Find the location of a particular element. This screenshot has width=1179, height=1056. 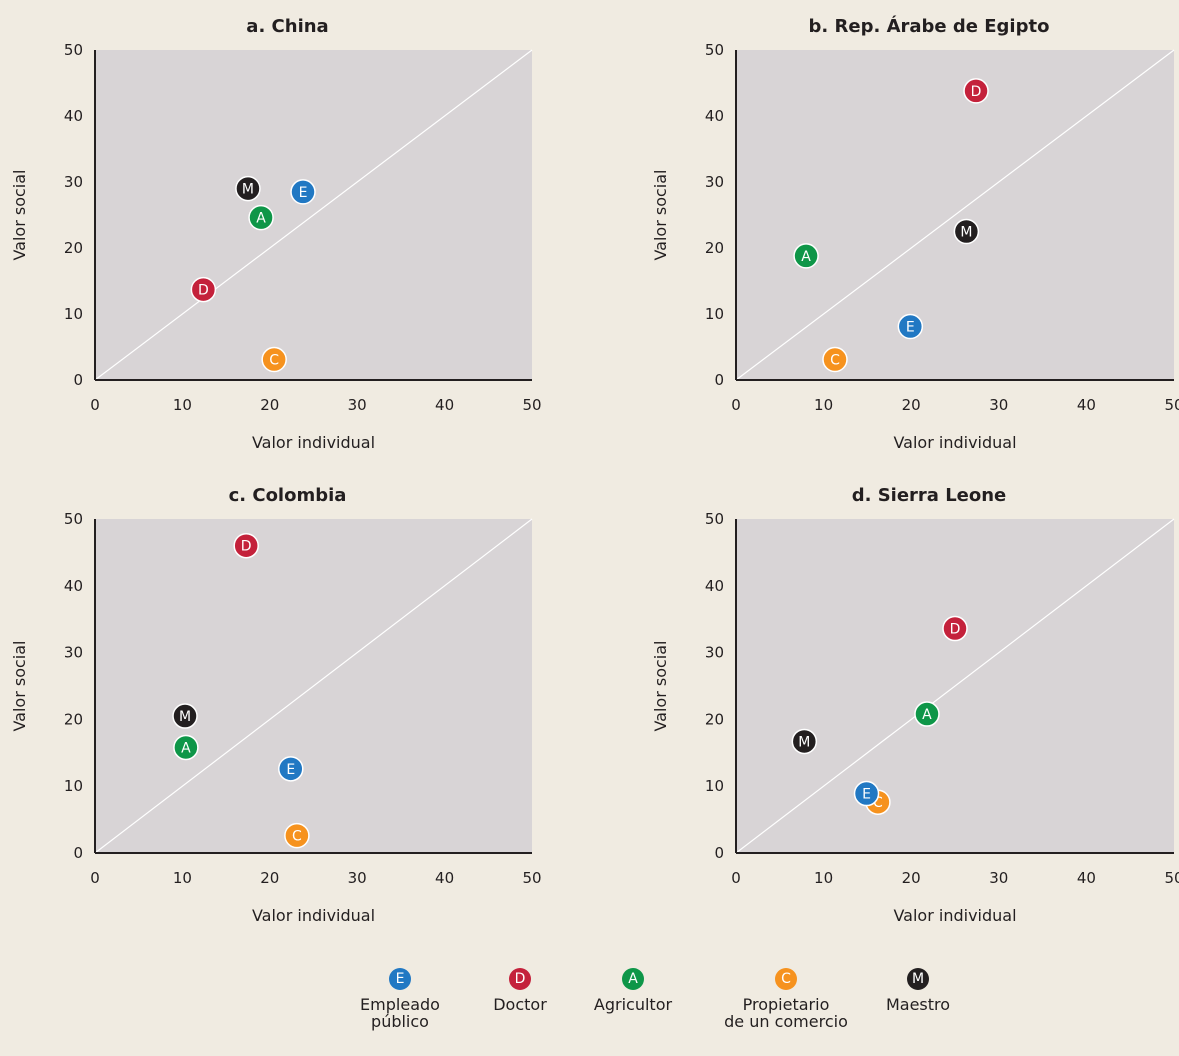

legend-item: A Agricultor is located at coordinates (633, 987).